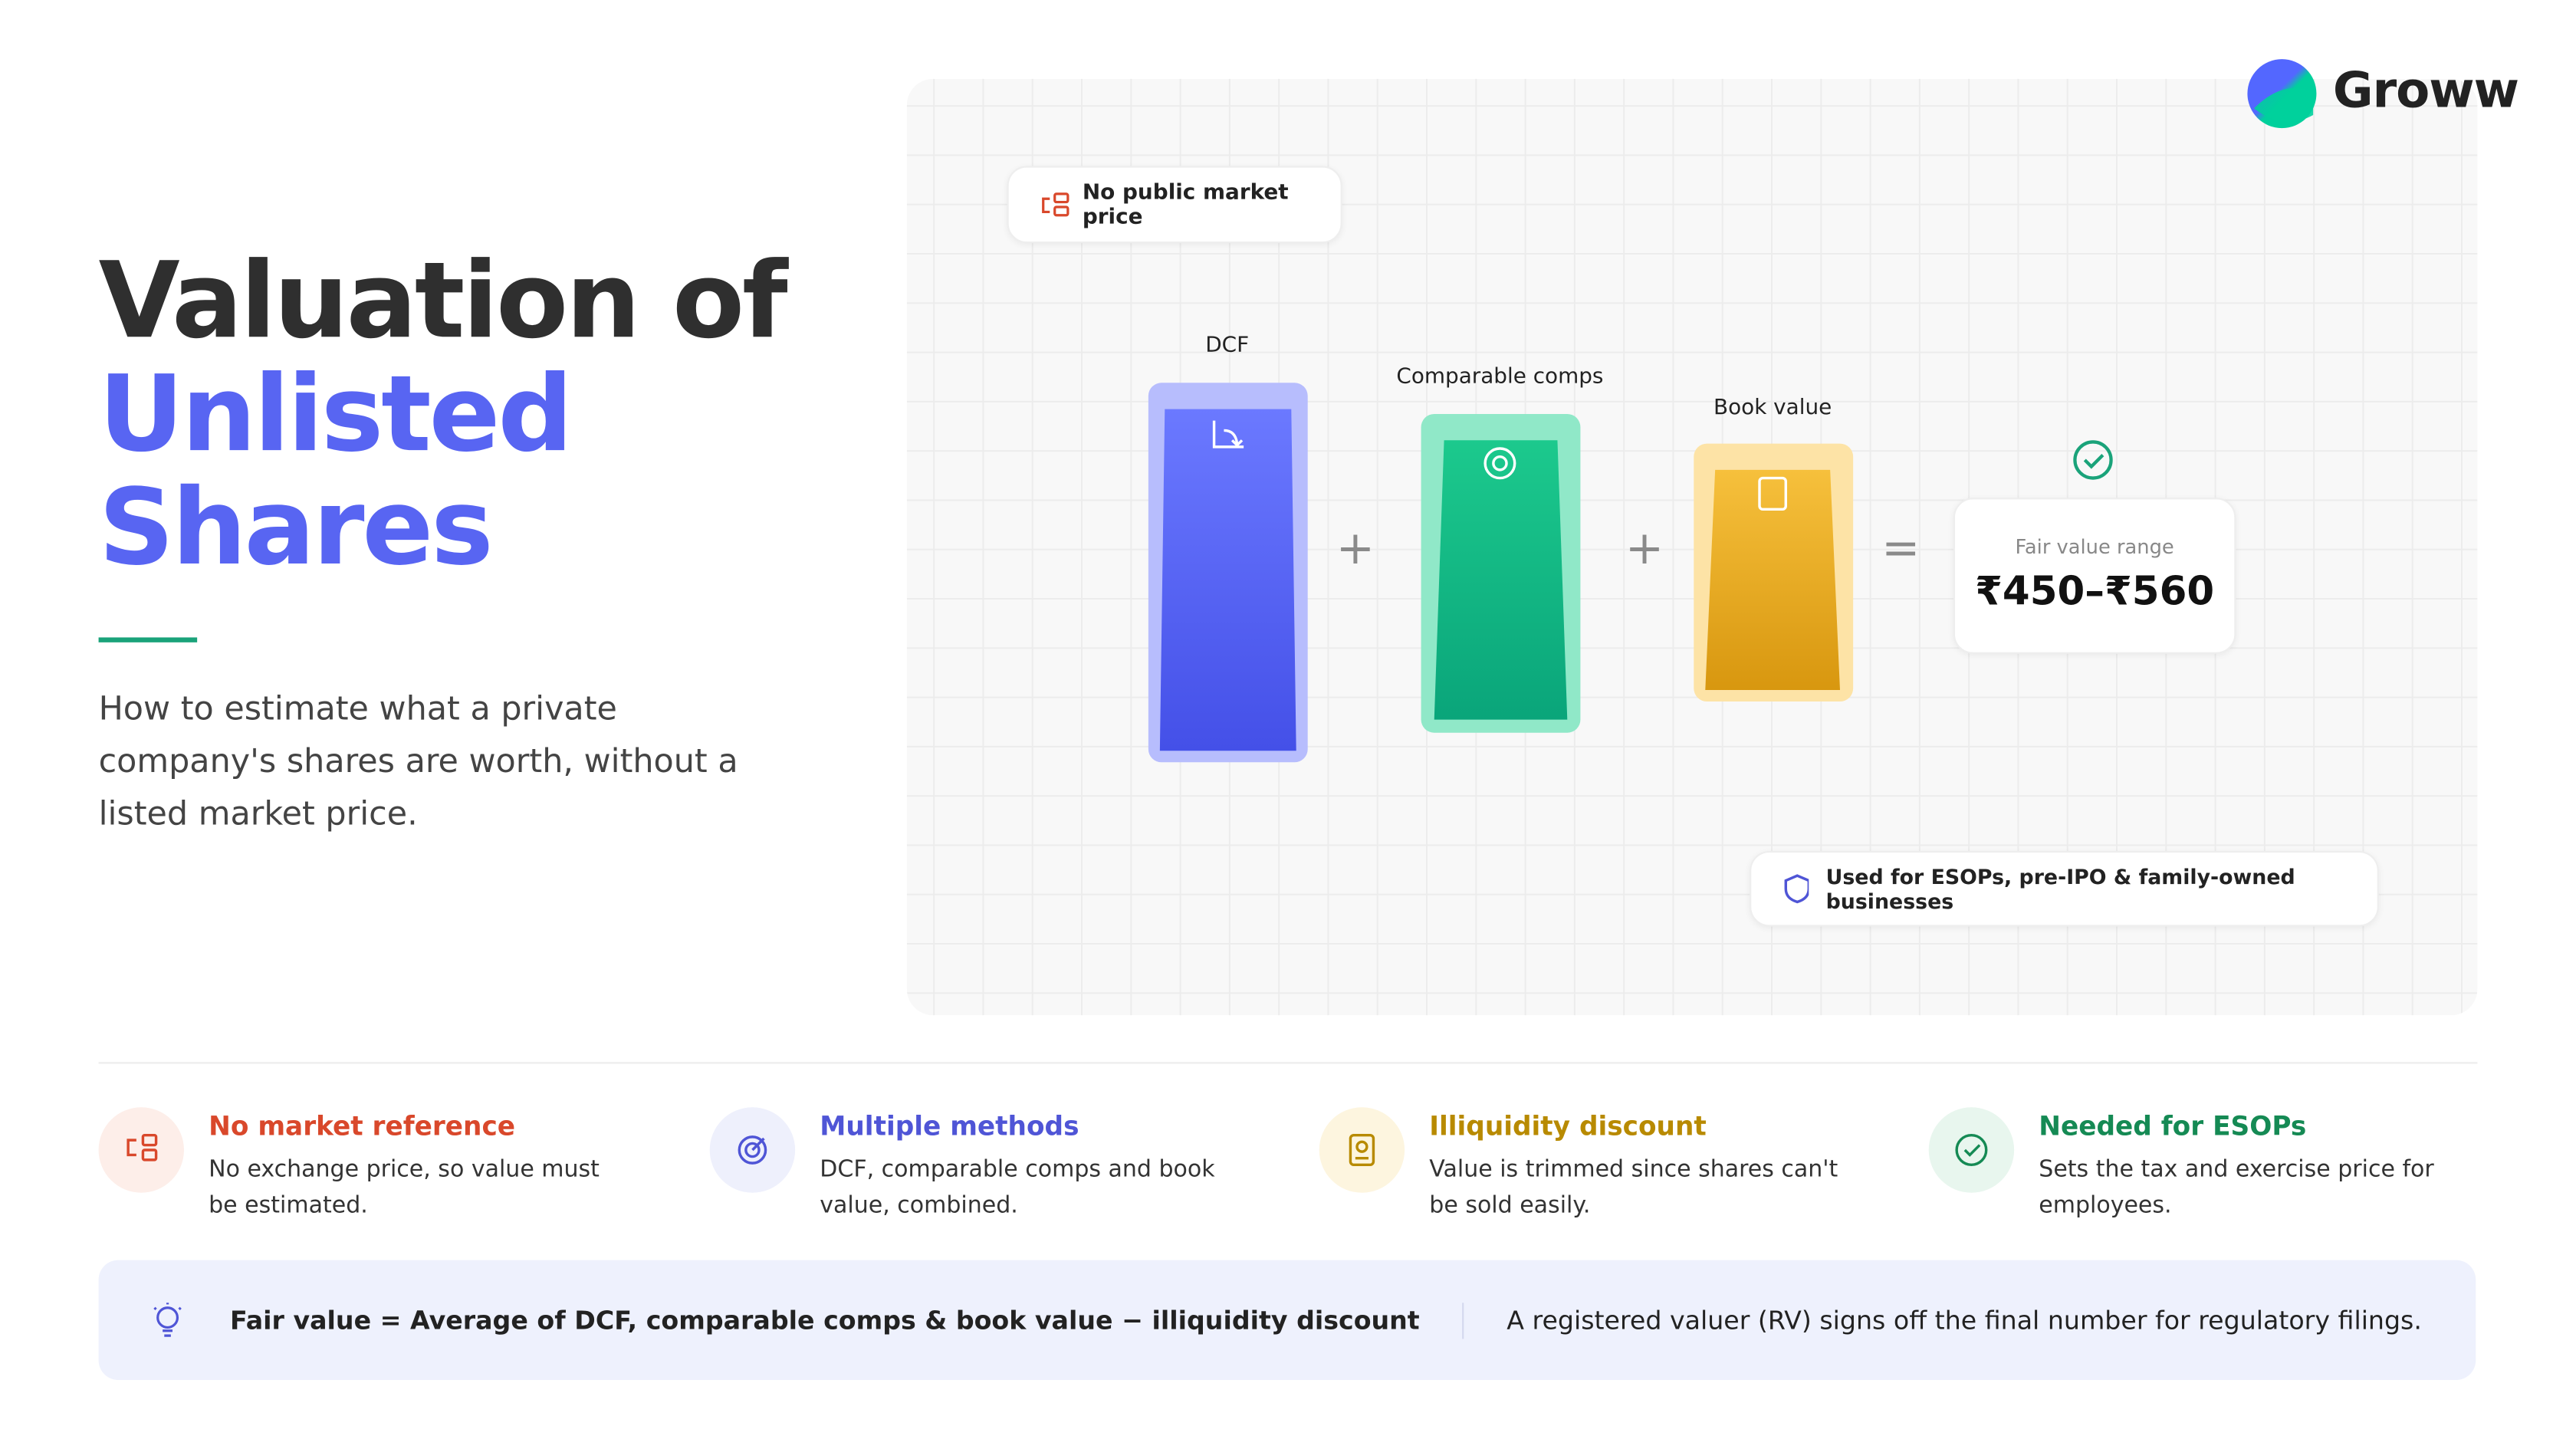  What do you see at coordinates (2425, 91) in the screenshot?
I see `brand-name: Groww` at bounding box center [2425, 91].